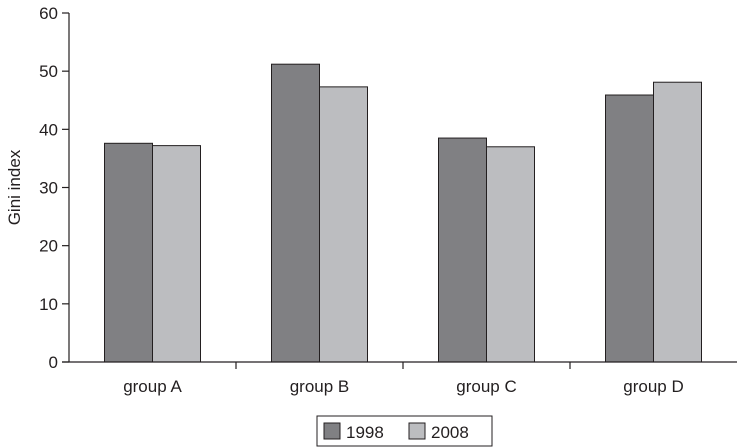 This screenshot has height=448, width=738. Describe the element at coordinates (176, 254) in the screenshot. I see `bar-2008-group-A` at that location.